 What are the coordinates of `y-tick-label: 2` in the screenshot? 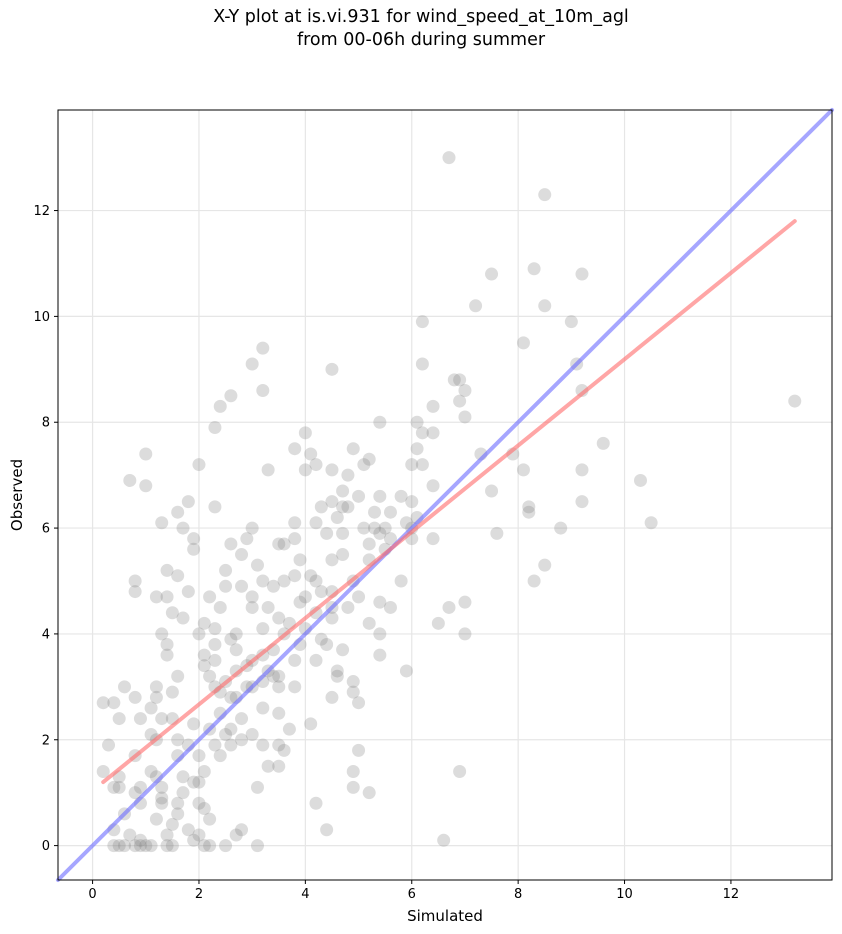 It's located at (46, 740).